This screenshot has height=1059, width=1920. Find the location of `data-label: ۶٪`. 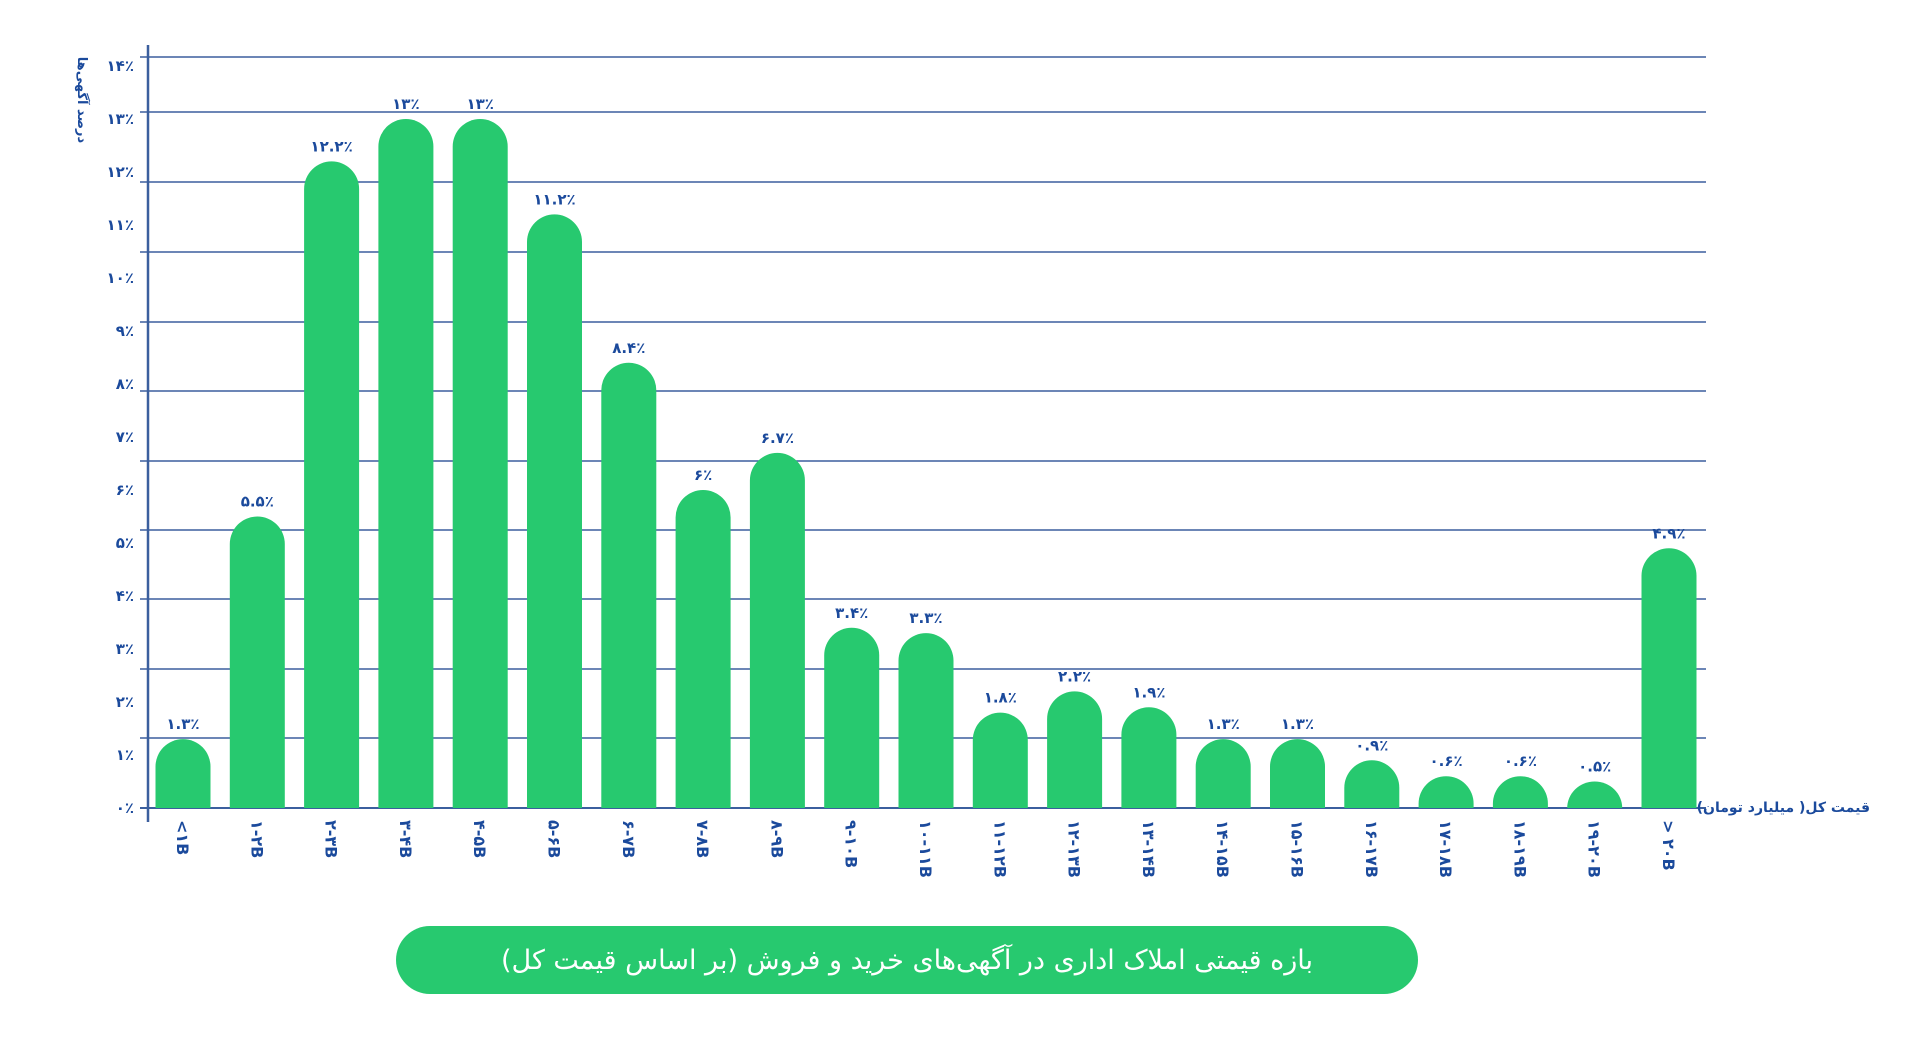

data-label: ۶٪ is located at coordinates (703, 475).